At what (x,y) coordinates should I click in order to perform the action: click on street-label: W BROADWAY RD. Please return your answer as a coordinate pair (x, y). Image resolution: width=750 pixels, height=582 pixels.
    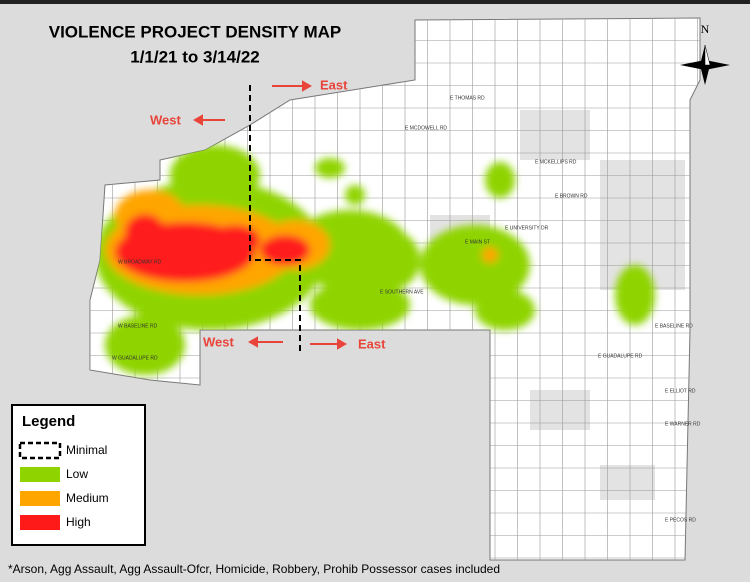
    Looking at the image, I should click on (140, 262).